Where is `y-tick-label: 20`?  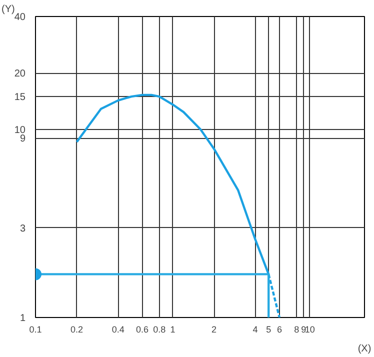 y-tick-label: 20 is located at coordinates (20, 74).